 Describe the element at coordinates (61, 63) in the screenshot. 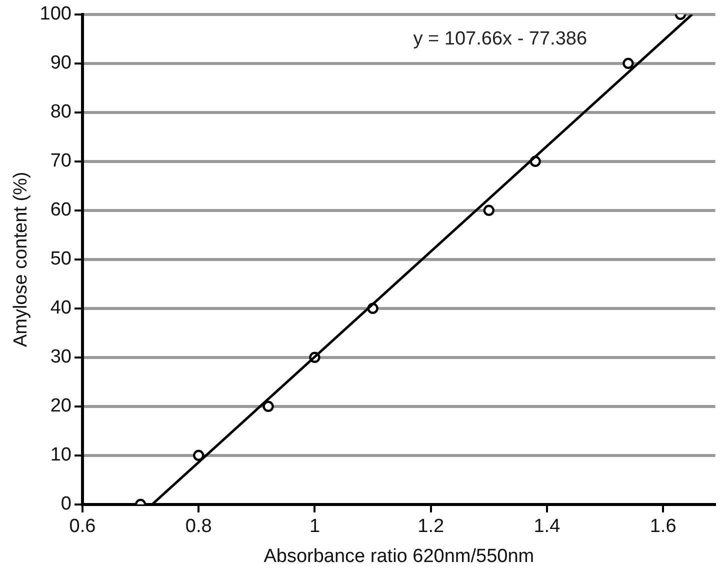

I see `y-tick-label: 90` at that location.